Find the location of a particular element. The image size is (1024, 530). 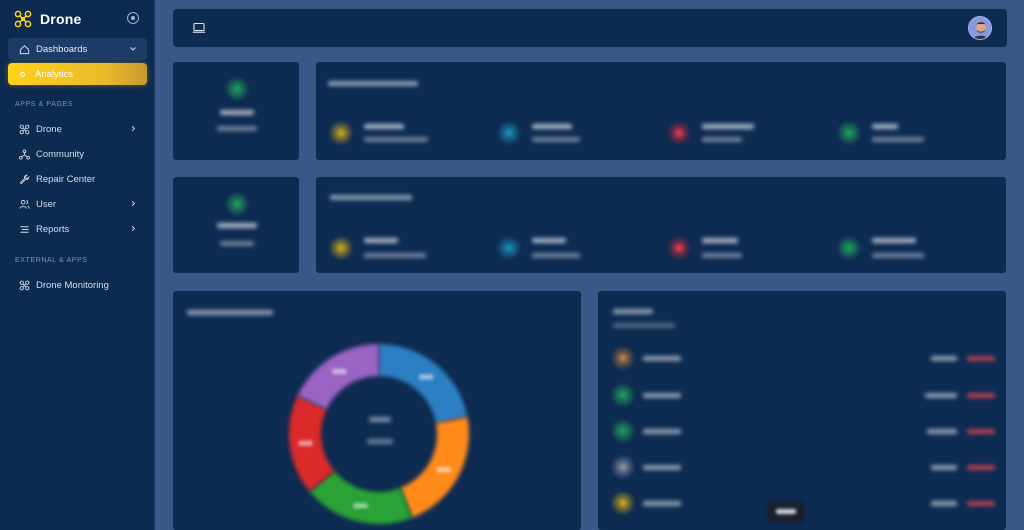

home-icon is located at coordinates (24, 49).